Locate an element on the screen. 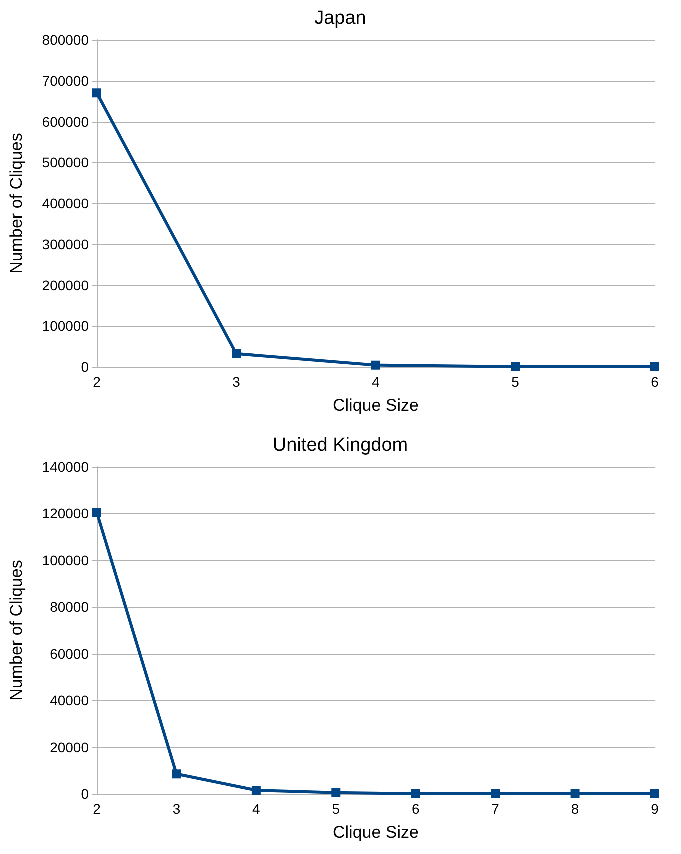 This screenshot has width=681, height=854. y-tick-label: 300000 is located at coordinates (66, 244).